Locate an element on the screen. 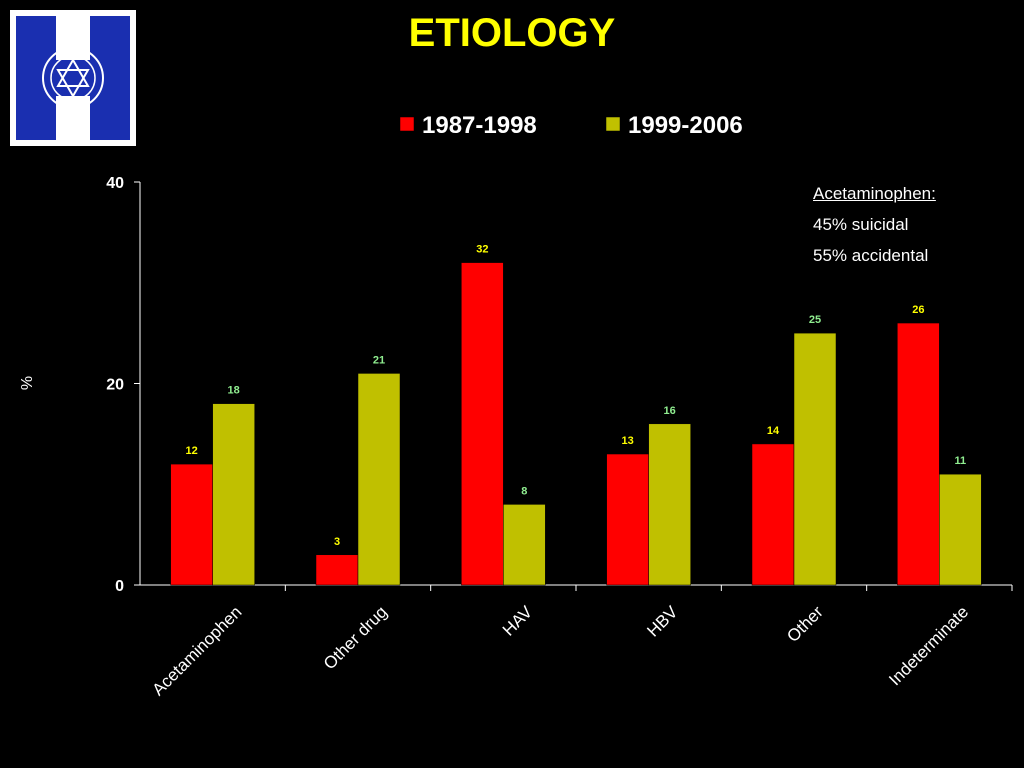  note-heading: Acetaminophen: is located at coordinates (874, 193).